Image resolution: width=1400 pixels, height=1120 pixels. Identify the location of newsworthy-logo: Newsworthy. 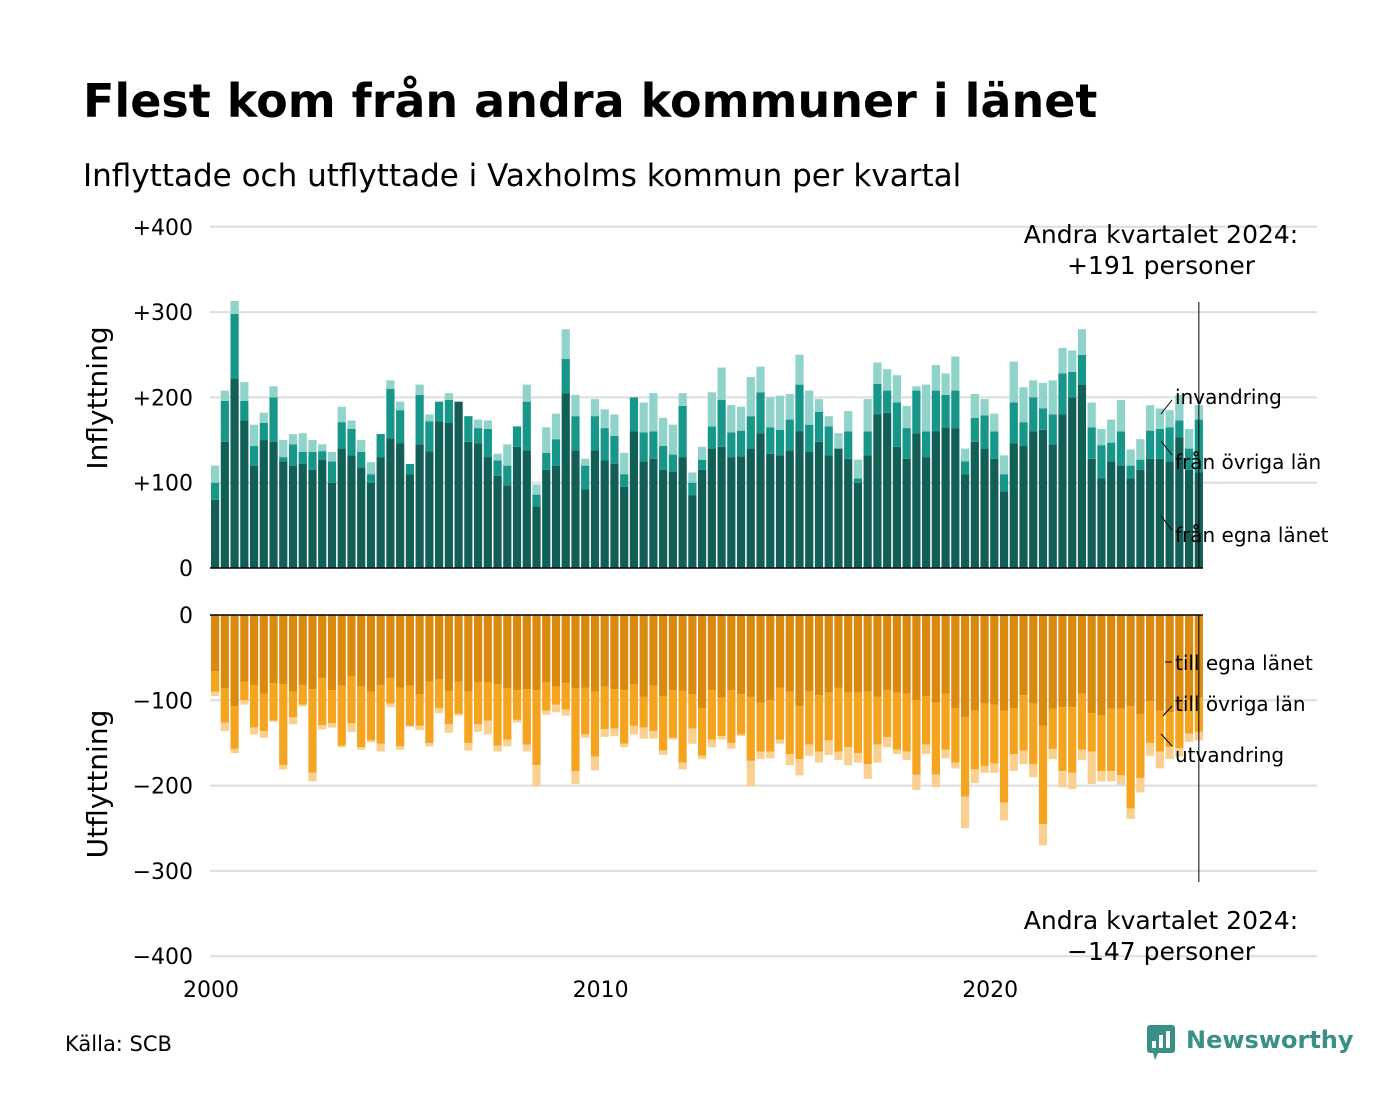
(1250, 1042).